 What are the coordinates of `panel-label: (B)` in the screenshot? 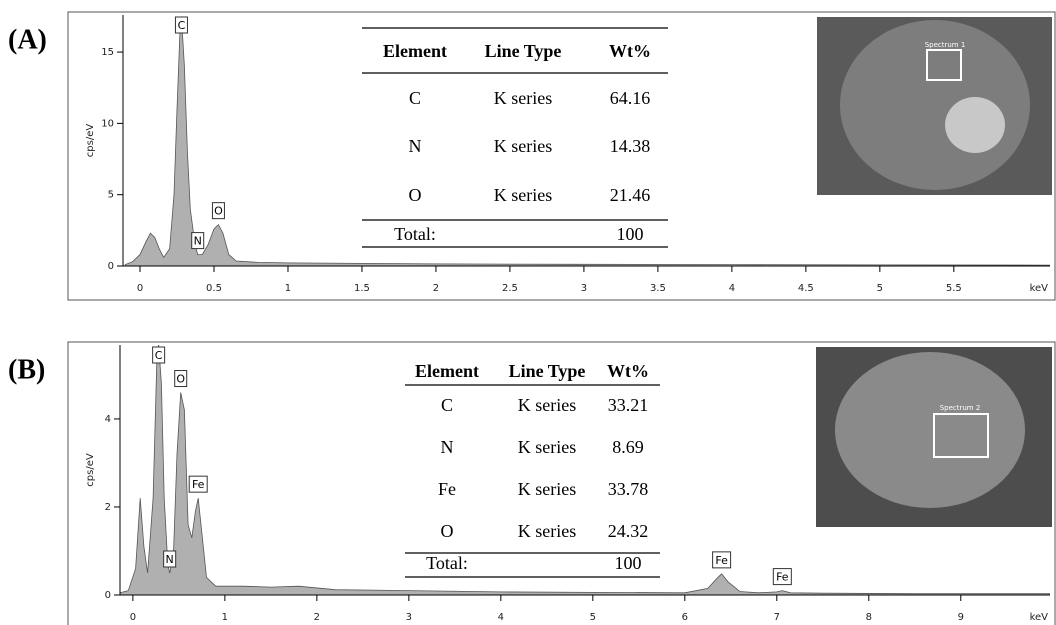 It's located at (26, 369).